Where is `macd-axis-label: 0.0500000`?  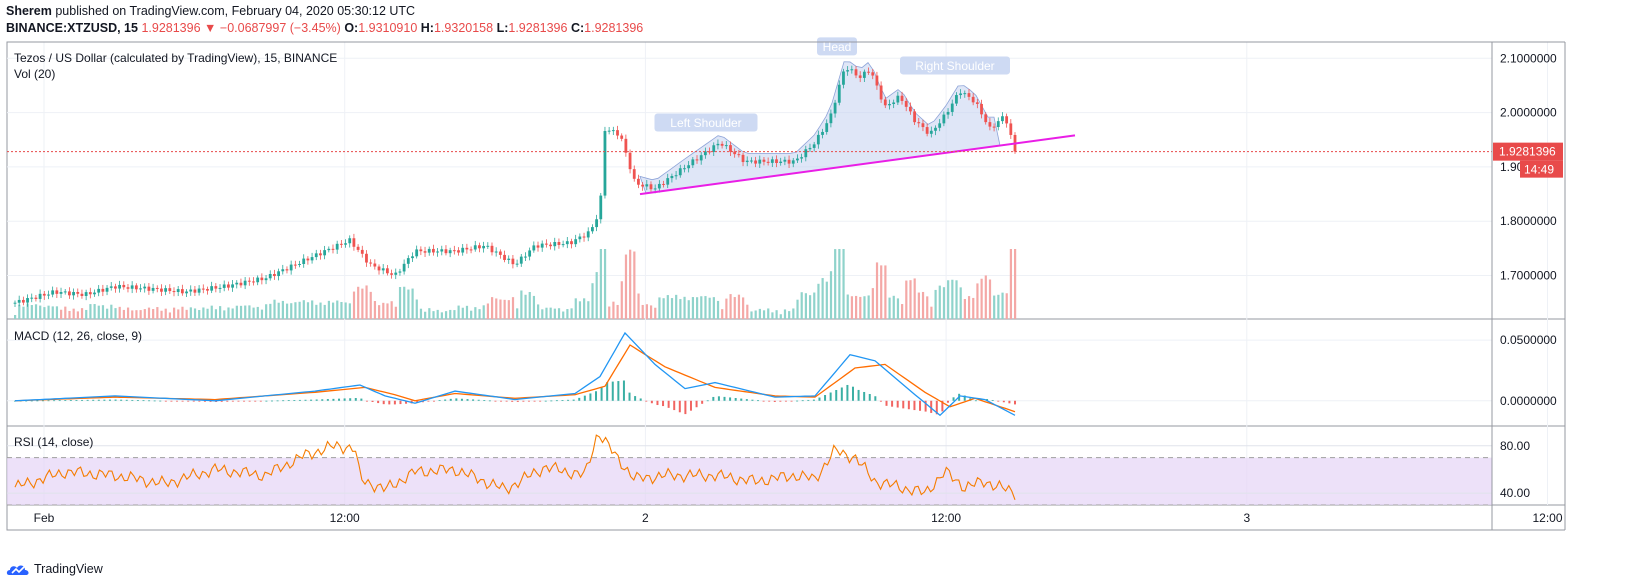 macd-axis-label: 0.0500000 is located at coordinates (1528, 340).